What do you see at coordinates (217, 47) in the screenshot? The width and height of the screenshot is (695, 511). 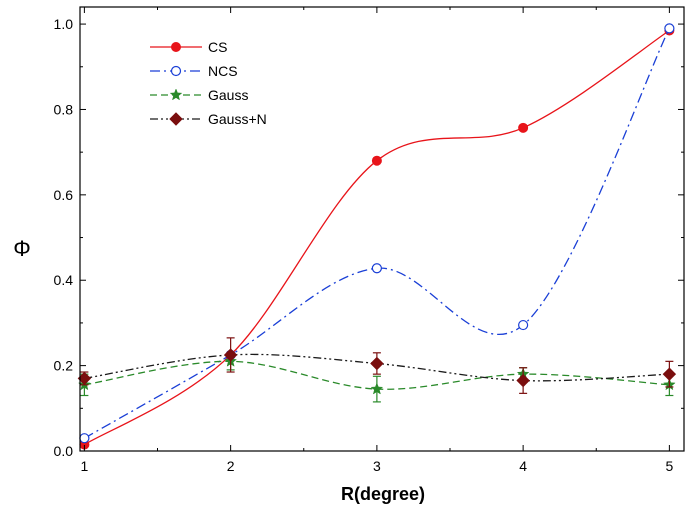 I see `legend-label: CS` at bounding box center [217, 47].